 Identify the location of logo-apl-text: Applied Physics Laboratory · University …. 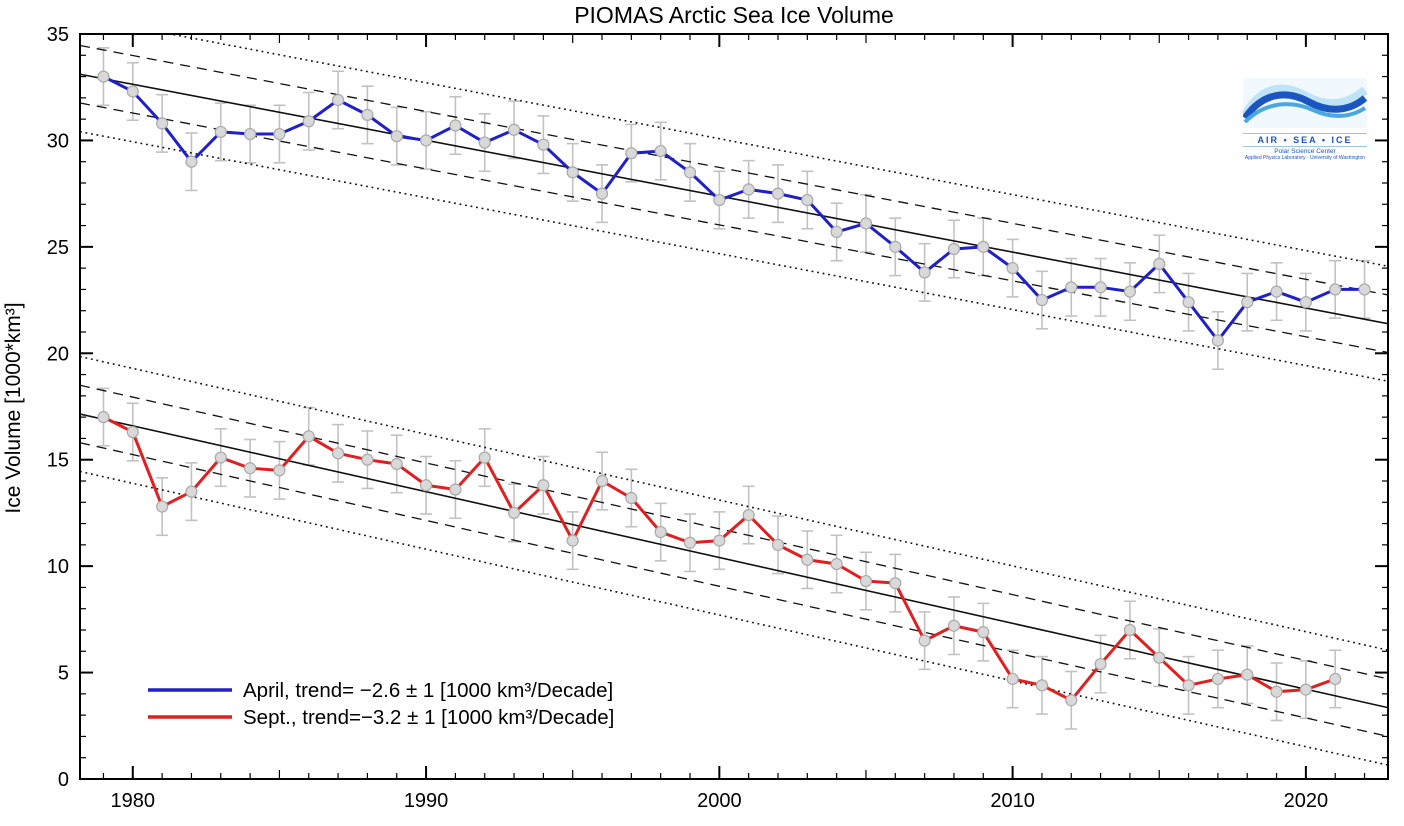
(1305, 158).